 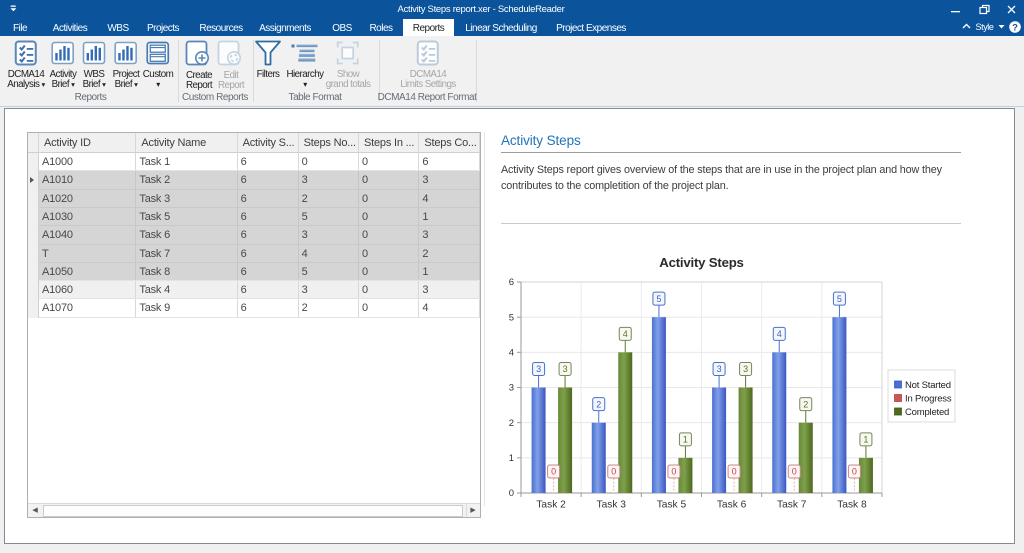 What do you see at coordinates (852, 505) in the screenshot?
I see `svg-text: Task 8` at bounding box center [852, 505].